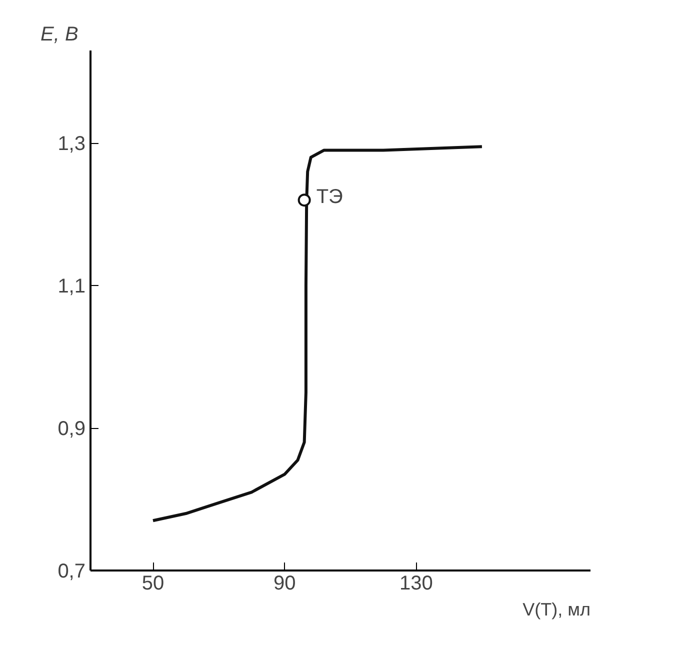  I want to click on x-tick-label: 50, so click(153, 583).